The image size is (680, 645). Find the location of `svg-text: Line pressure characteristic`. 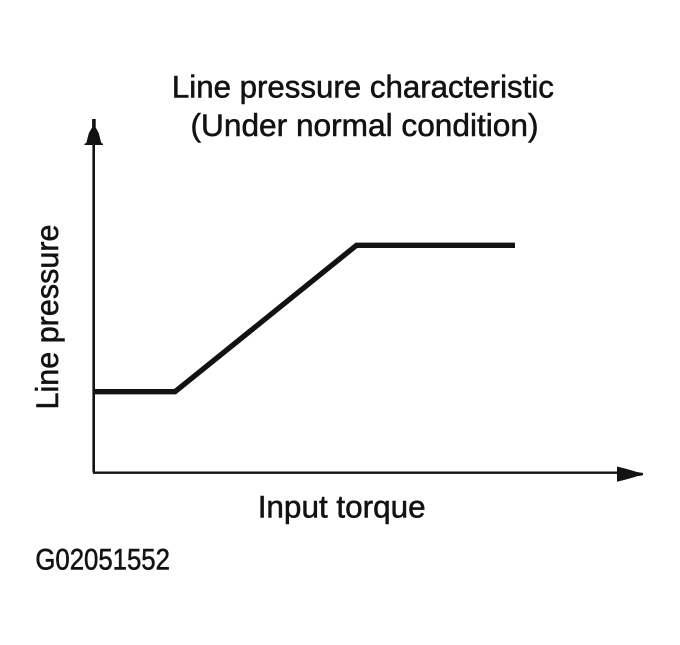

svg-text: Line pressure characteristic is located at coordinates (363, 87).